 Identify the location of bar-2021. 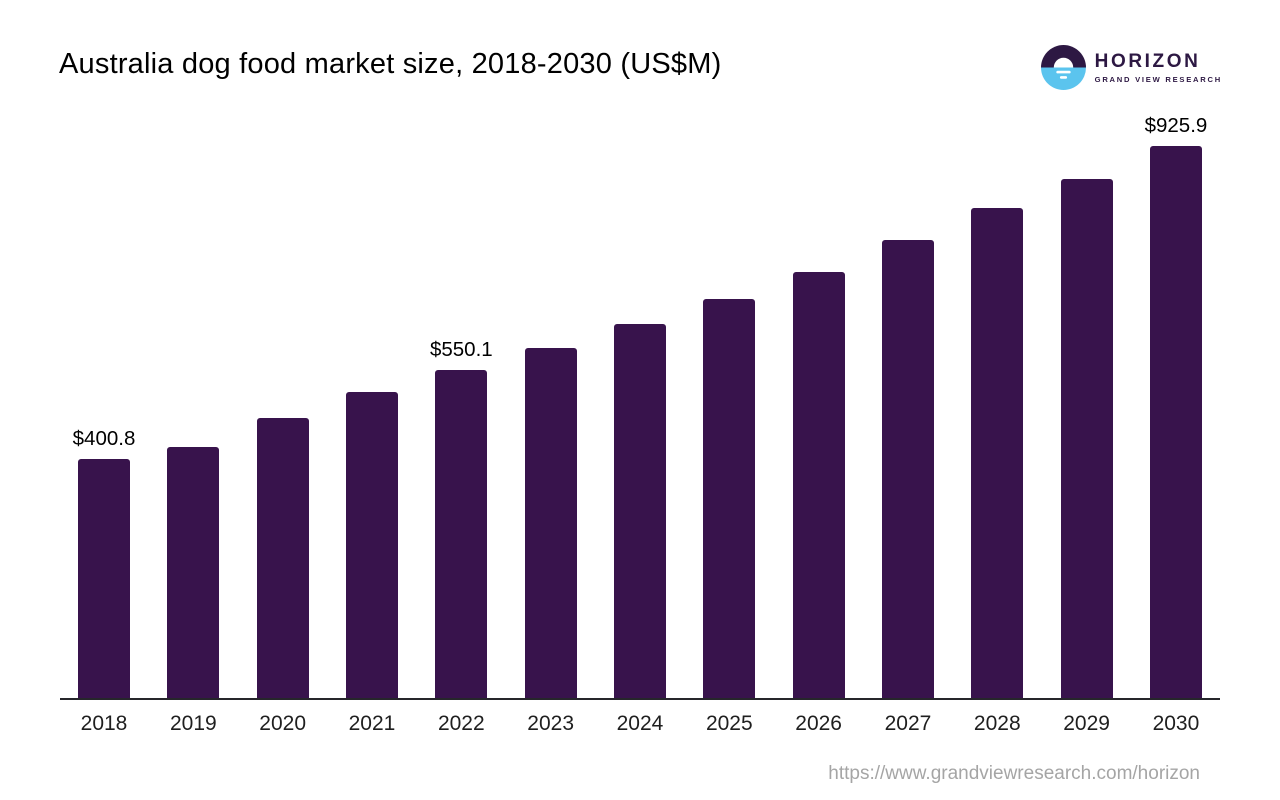
(371, 545).